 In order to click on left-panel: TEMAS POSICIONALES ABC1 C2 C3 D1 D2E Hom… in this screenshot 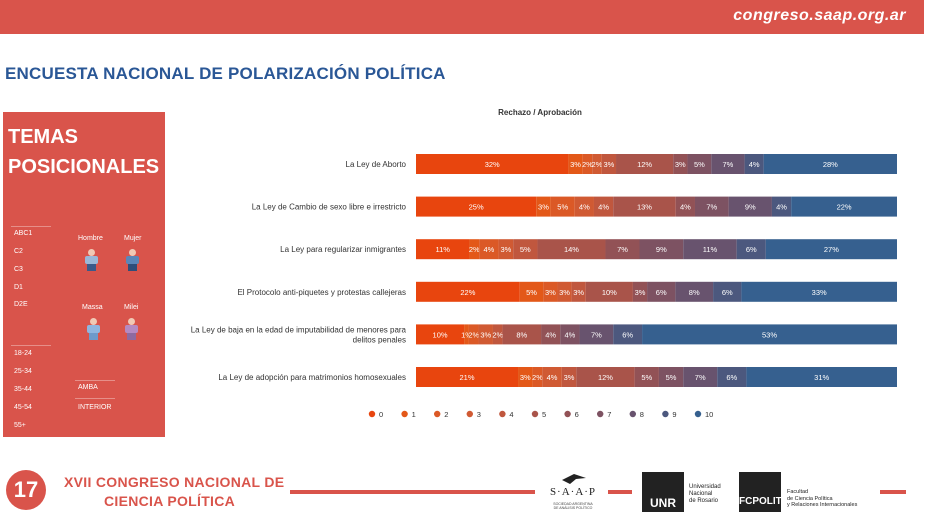, I will do `click(84, 274)`.